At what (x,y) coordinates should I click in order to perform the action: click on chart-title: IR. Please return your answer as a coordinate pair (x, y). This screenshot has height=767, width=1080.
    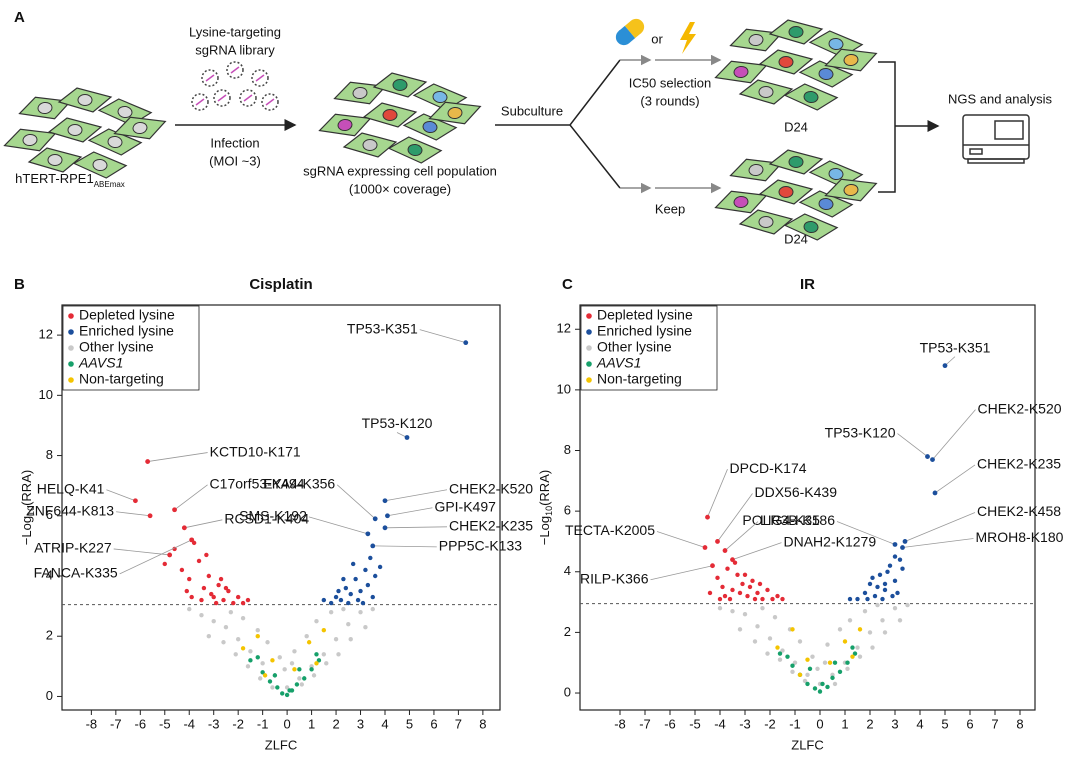
    Looking at the image, I should click on (807, 284).